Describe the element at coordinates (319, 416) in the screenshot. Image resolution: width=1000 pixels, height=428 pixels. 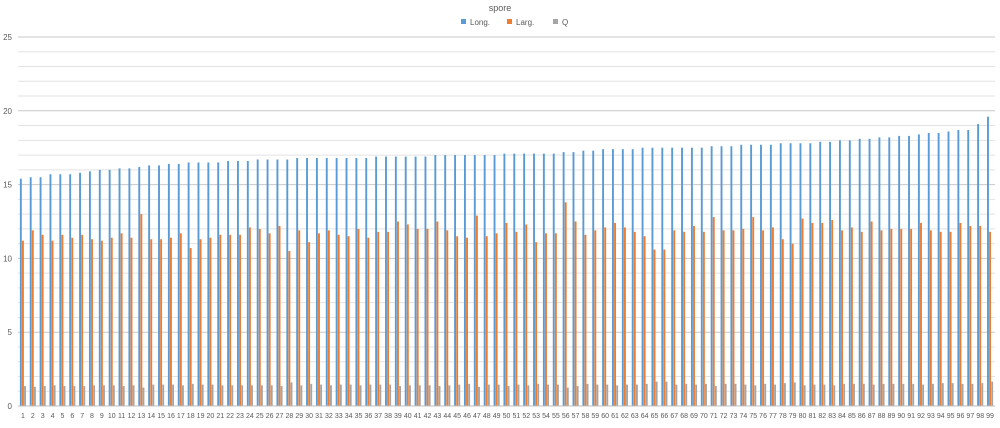
I see `x-tick-label: 31` at that location.